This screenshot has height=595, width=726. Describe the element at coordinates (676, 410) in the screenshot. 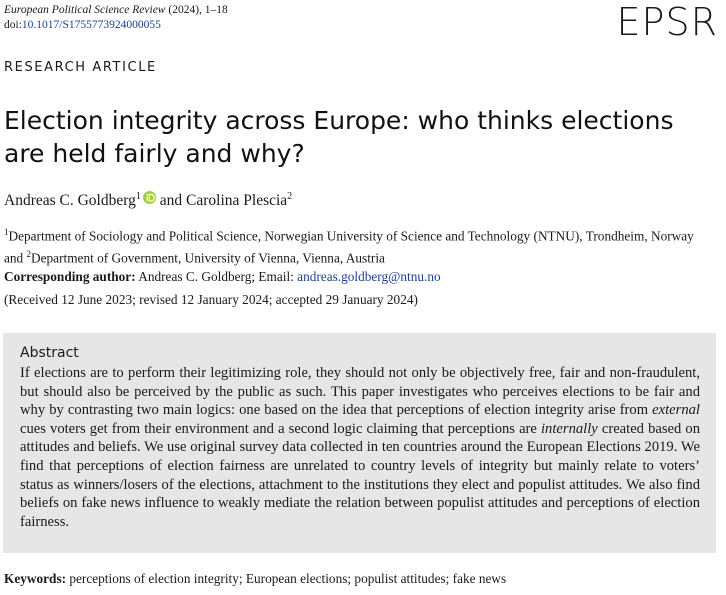

I see `abstract-emphasis: external` at that location.